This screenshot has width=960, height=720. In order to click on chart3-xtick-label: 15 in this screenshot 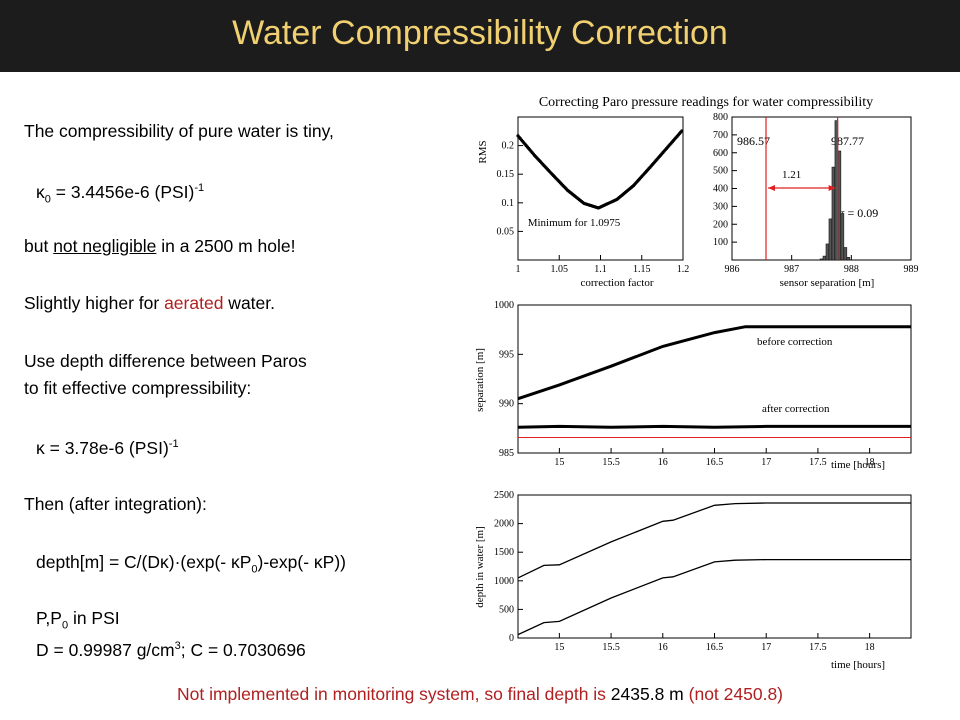, I will do `click(559, 462)`.